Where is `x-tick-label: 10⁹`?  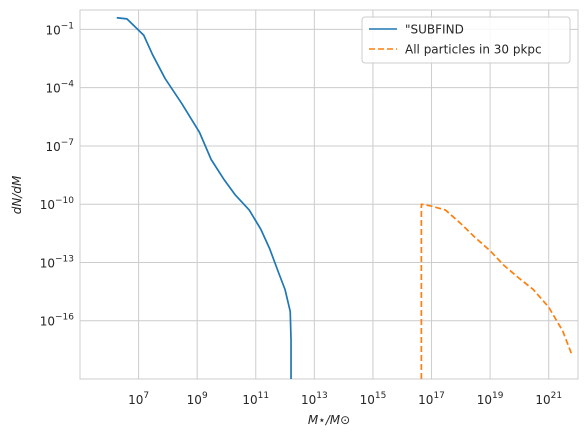
x-tick-label: 10⁹ is located at coordinates (197, 399).